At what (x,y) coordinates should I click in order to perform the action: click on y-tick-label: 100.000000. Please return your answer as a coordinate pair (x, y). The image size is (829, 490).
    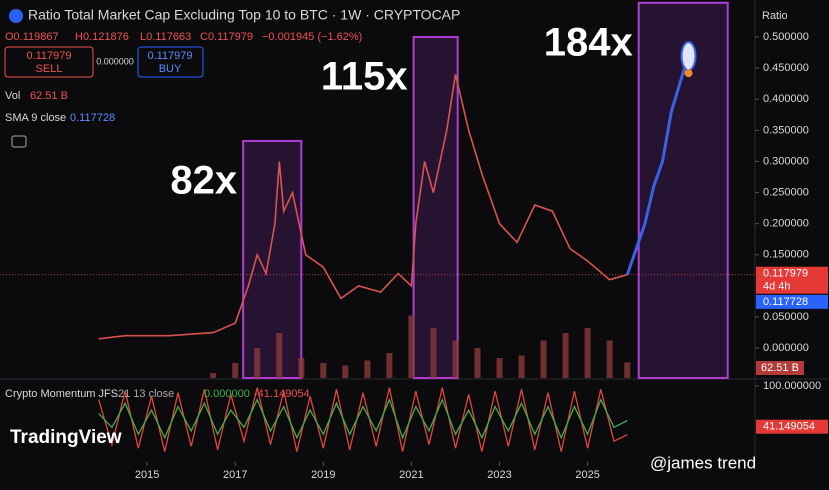
    Looking at the image, I should click on (792, 386).